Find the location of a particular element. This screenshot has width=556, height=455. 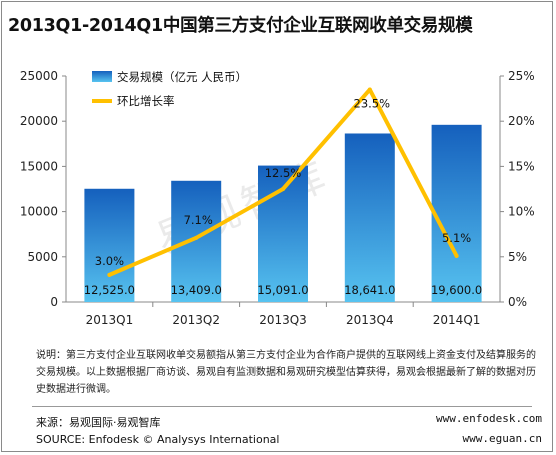

y-left-tick-label: 5000 is located at coordinates (42, 257).